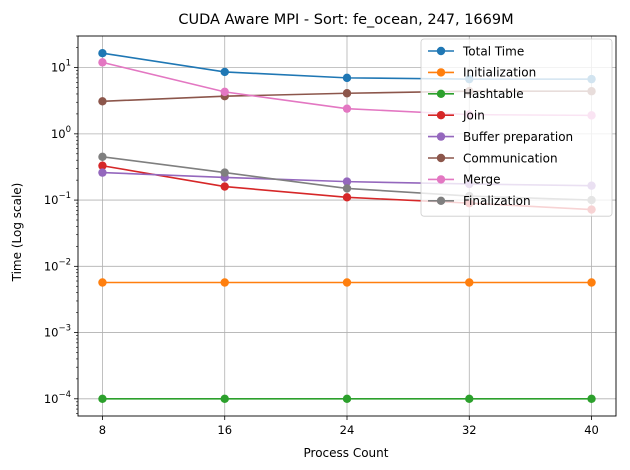  What do you see at coordinates (347, 430) in the screenshot?
I see `x-tick-label: 24` at bounding box center [347, 430].